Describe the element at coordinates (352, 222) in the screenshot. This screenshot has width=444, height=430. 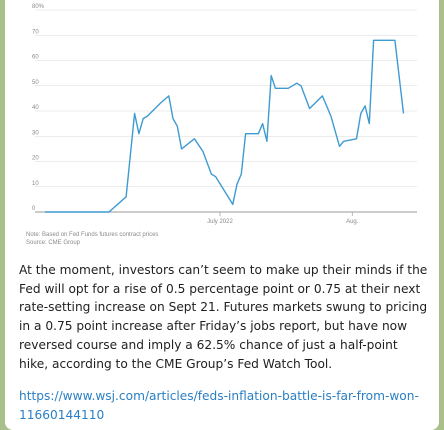
I see `x-tick-label: Aug.` at that location.